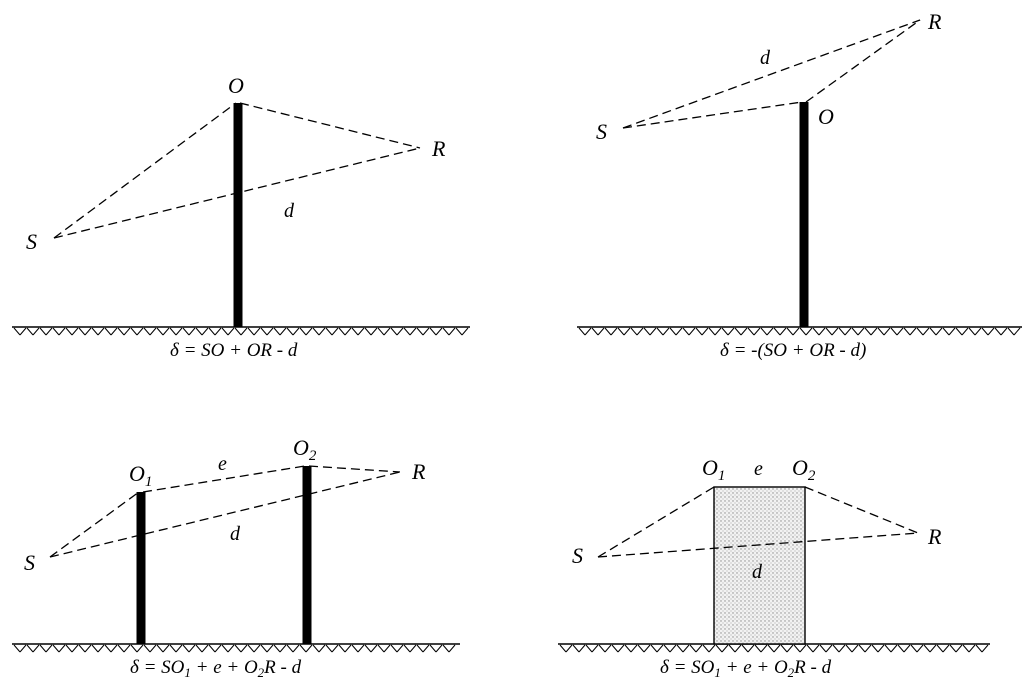 Image resolution: width=1026 pixels, height=686 pixels. I want to click on panel-building-obstacle: S O1 O2 R e d δ = SO1 + e + O2R - d, so click(774, 567).